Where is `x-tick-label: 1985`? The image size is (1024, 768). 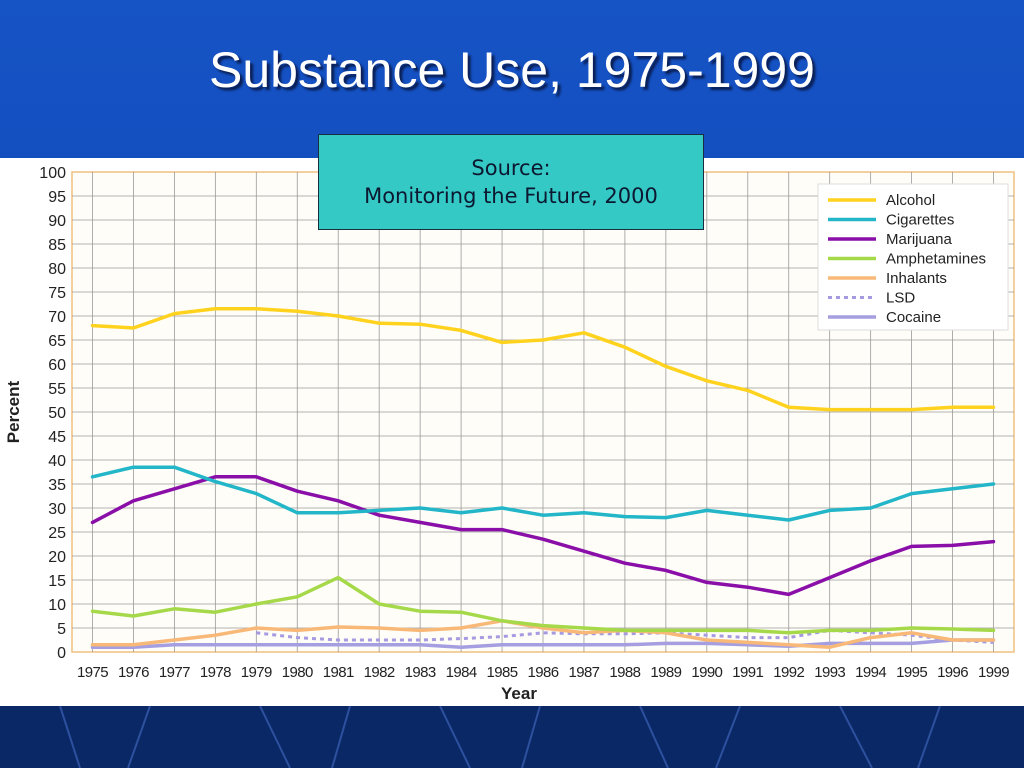 x-tick-label: 1985 is located at coordinates (502, 672).